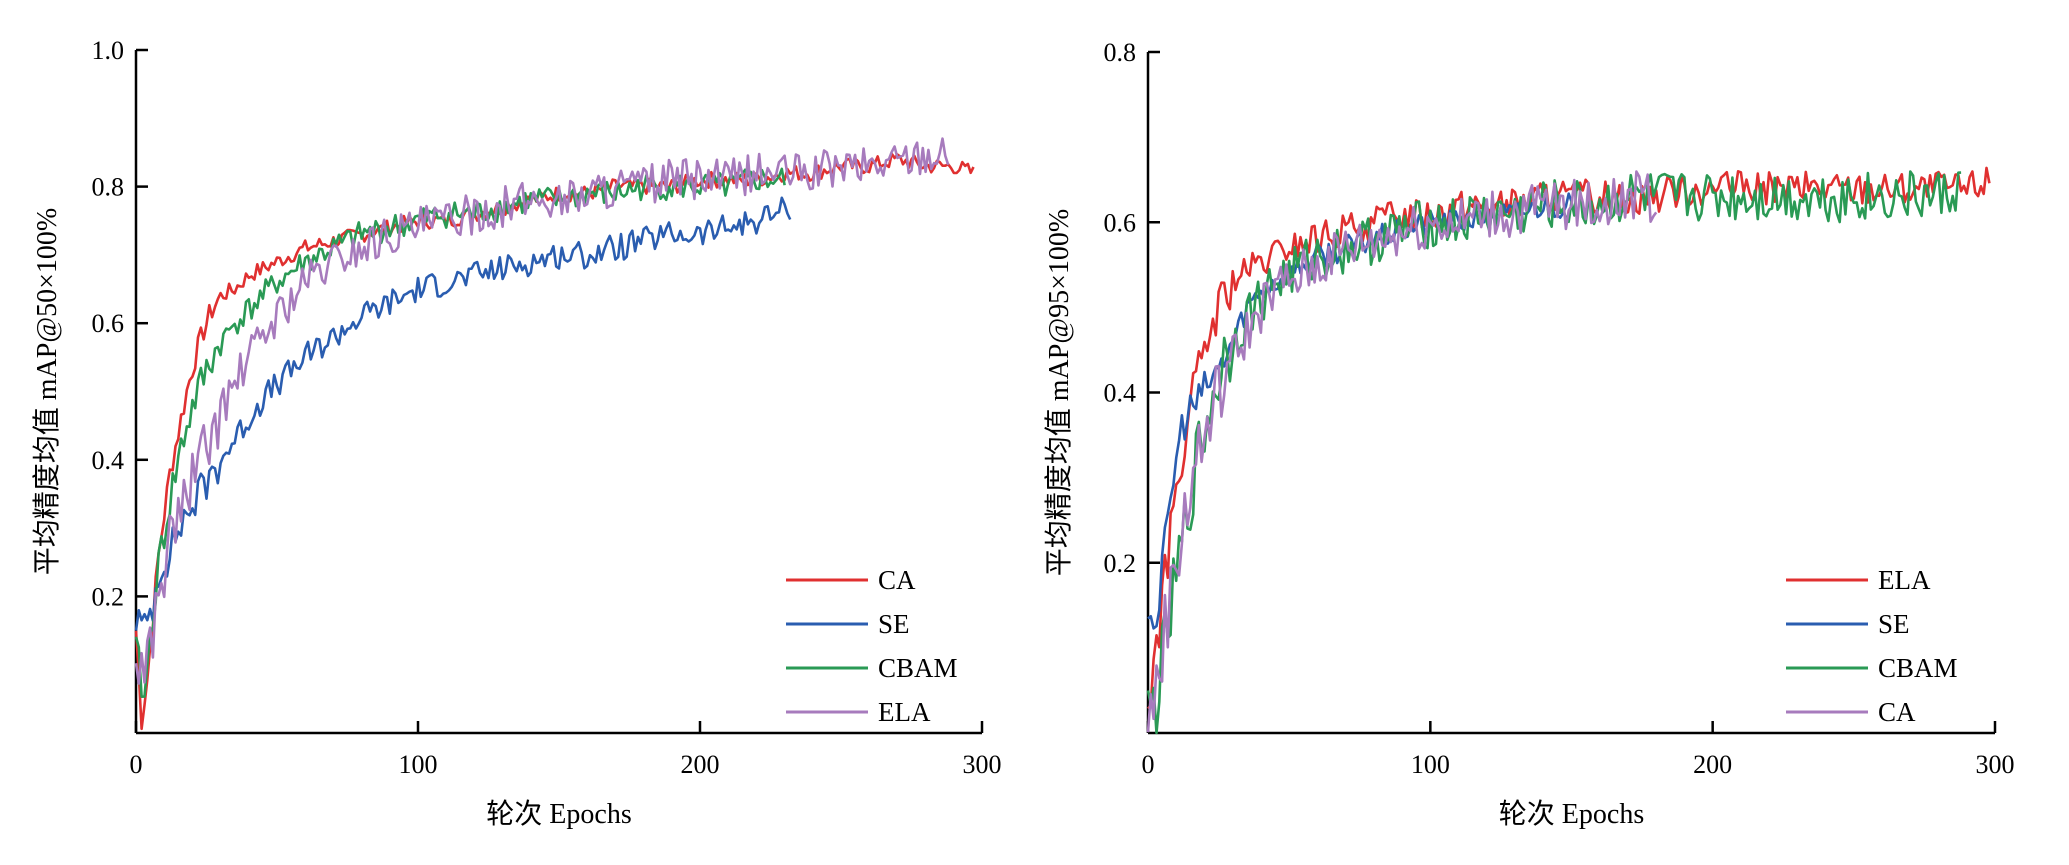  I want to click on y-axis-title: 平均精度均值 mAP@50×100%, so click(47, 391).